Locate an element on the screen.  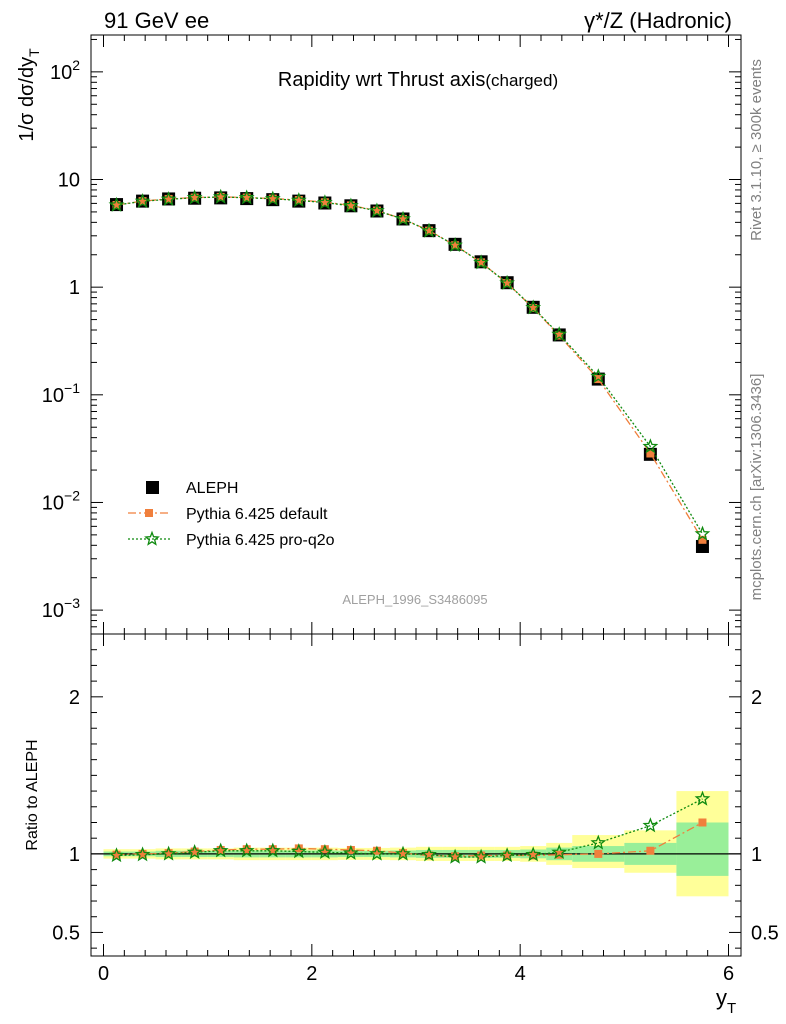
legend-marker-default is located at coordinates (149, 513).